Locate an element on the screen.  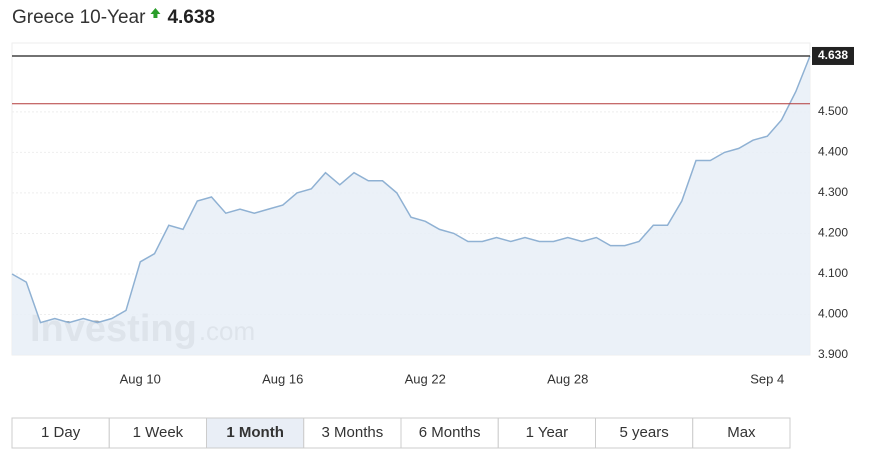
range-button-label: 3 Months is located at coordinates (353, 432).